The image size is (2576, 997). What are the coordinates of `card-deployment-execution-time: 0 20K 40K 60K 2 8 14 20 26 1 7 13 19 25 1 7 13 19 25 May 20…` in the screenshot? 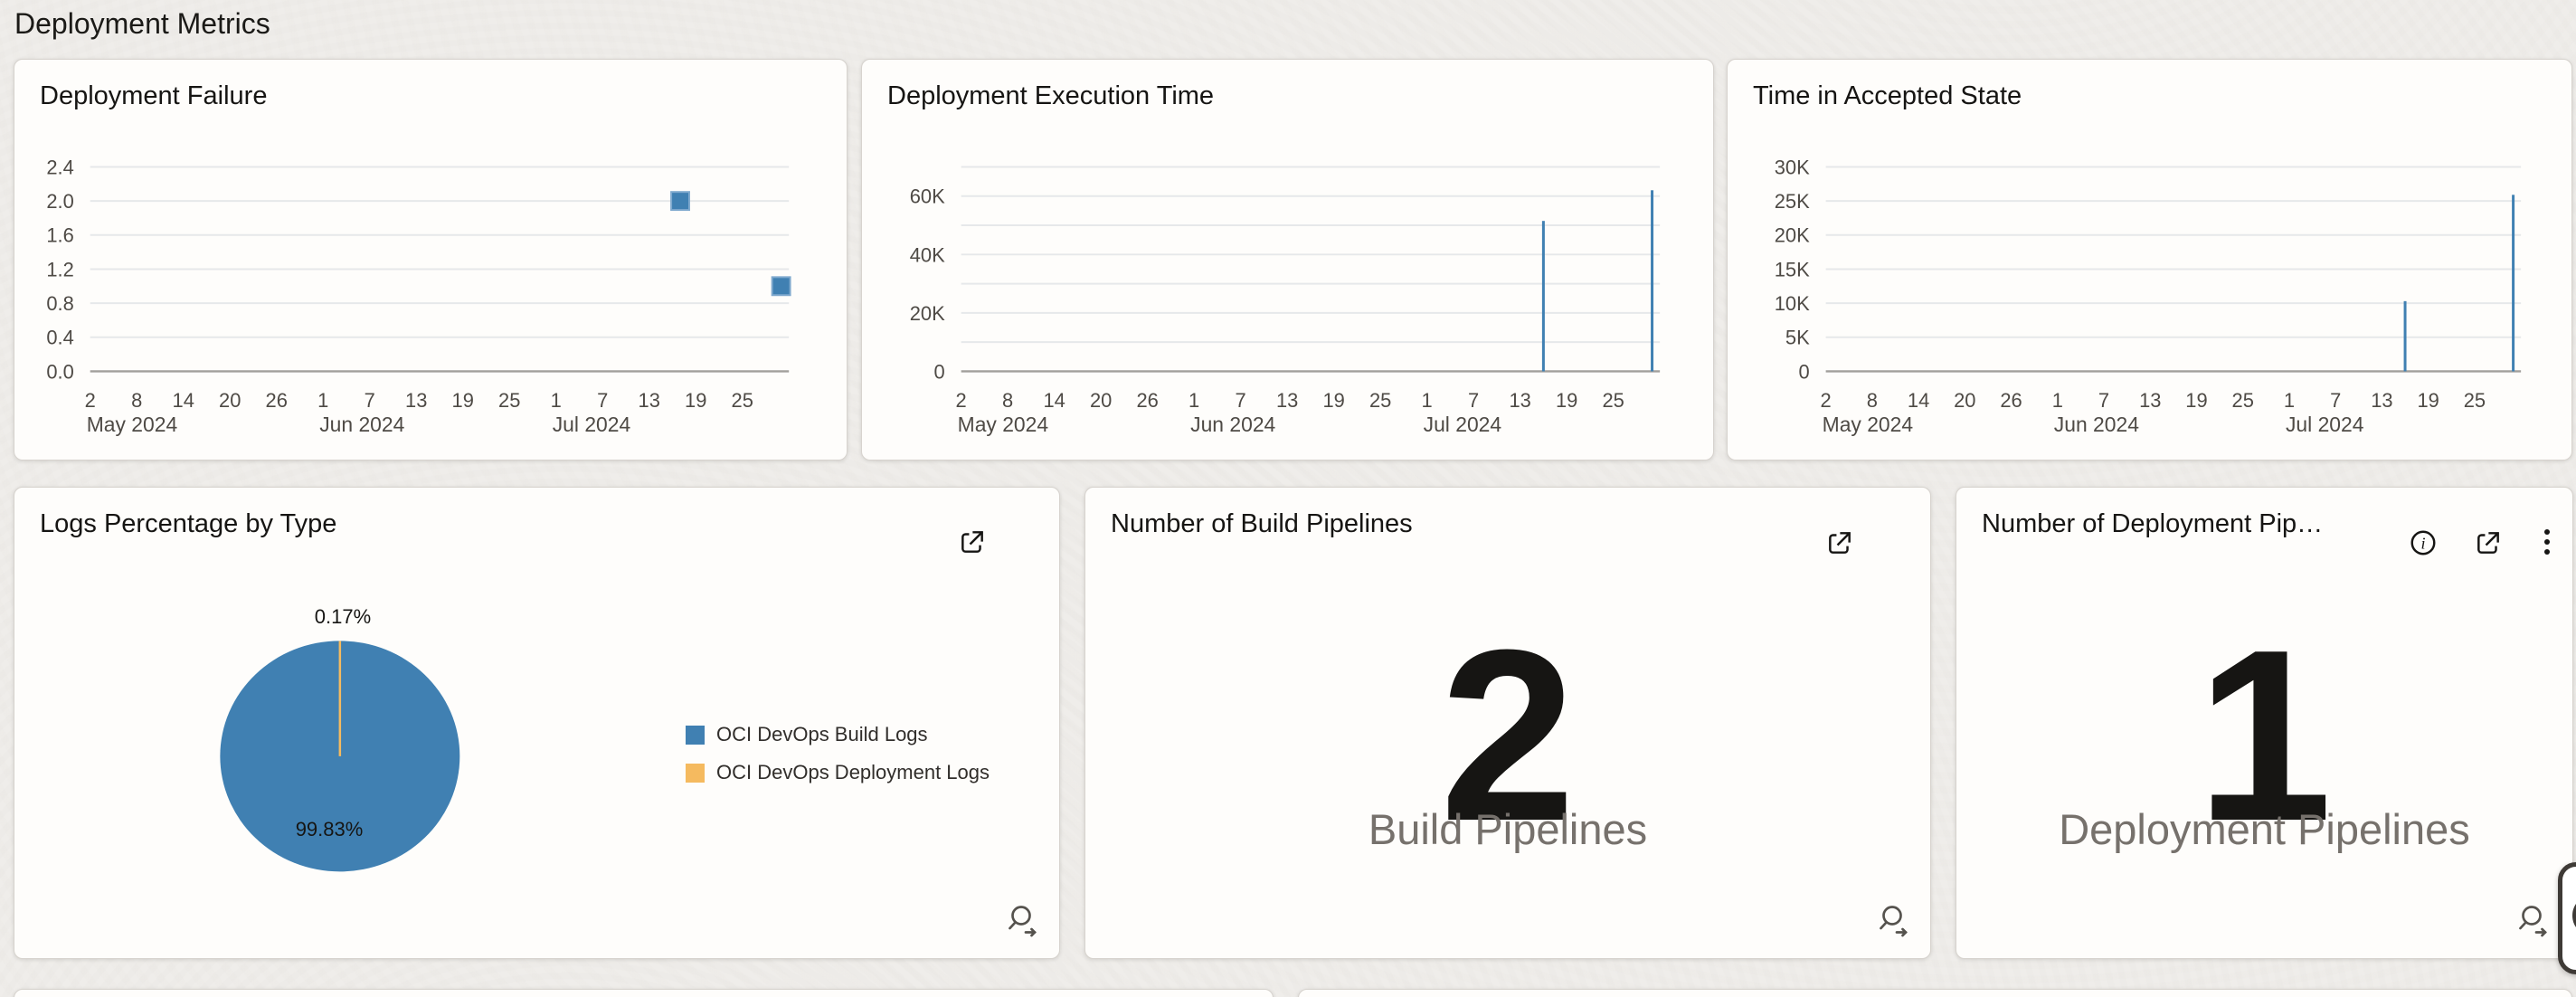 It's located at (1287, 260).